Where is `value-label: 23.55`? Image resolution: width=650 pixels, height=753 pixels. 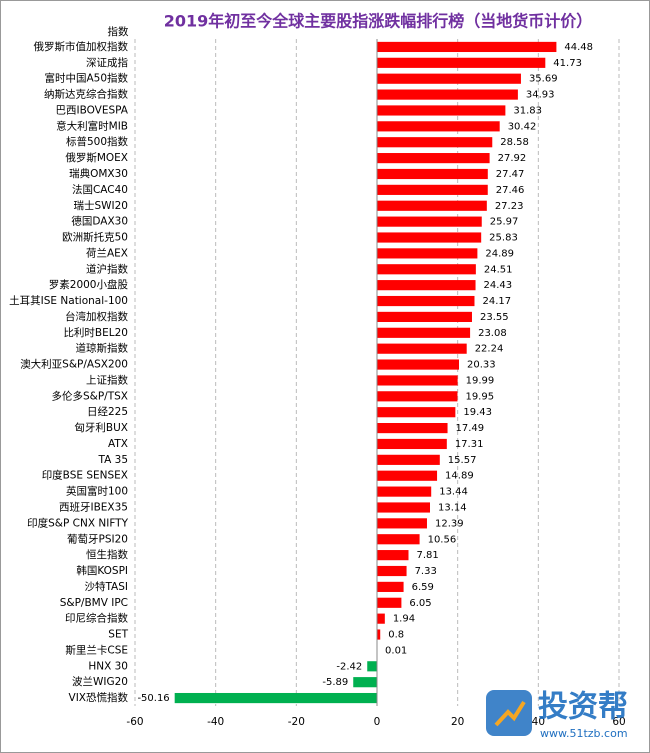 value-label: 23.55 is located at coordinates (494, 317).